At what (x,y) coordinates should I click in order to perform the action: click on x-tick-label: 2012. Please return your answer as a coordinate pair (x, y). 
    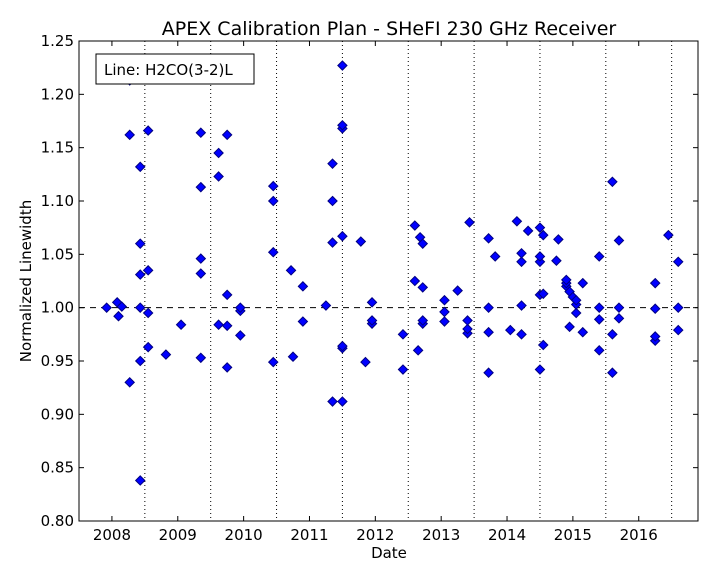
    Looking at the image, I should click on (375, 535).